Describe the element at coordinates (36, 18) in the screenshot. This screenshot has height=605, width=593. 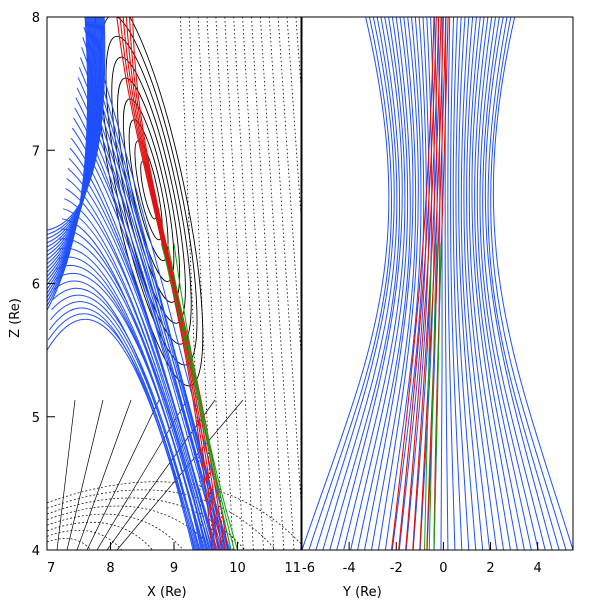
I see `y-tick-label: 8` at that location.